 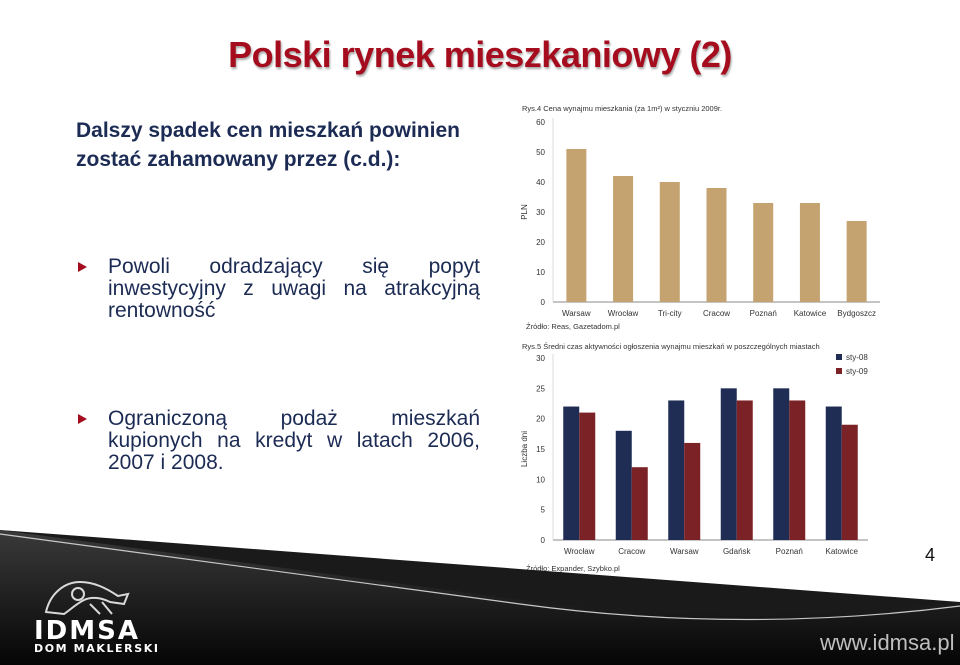 I want to click on intro-line-1: Dalszy spadek cen mieszkań powinien, so click(x=268, y=130).